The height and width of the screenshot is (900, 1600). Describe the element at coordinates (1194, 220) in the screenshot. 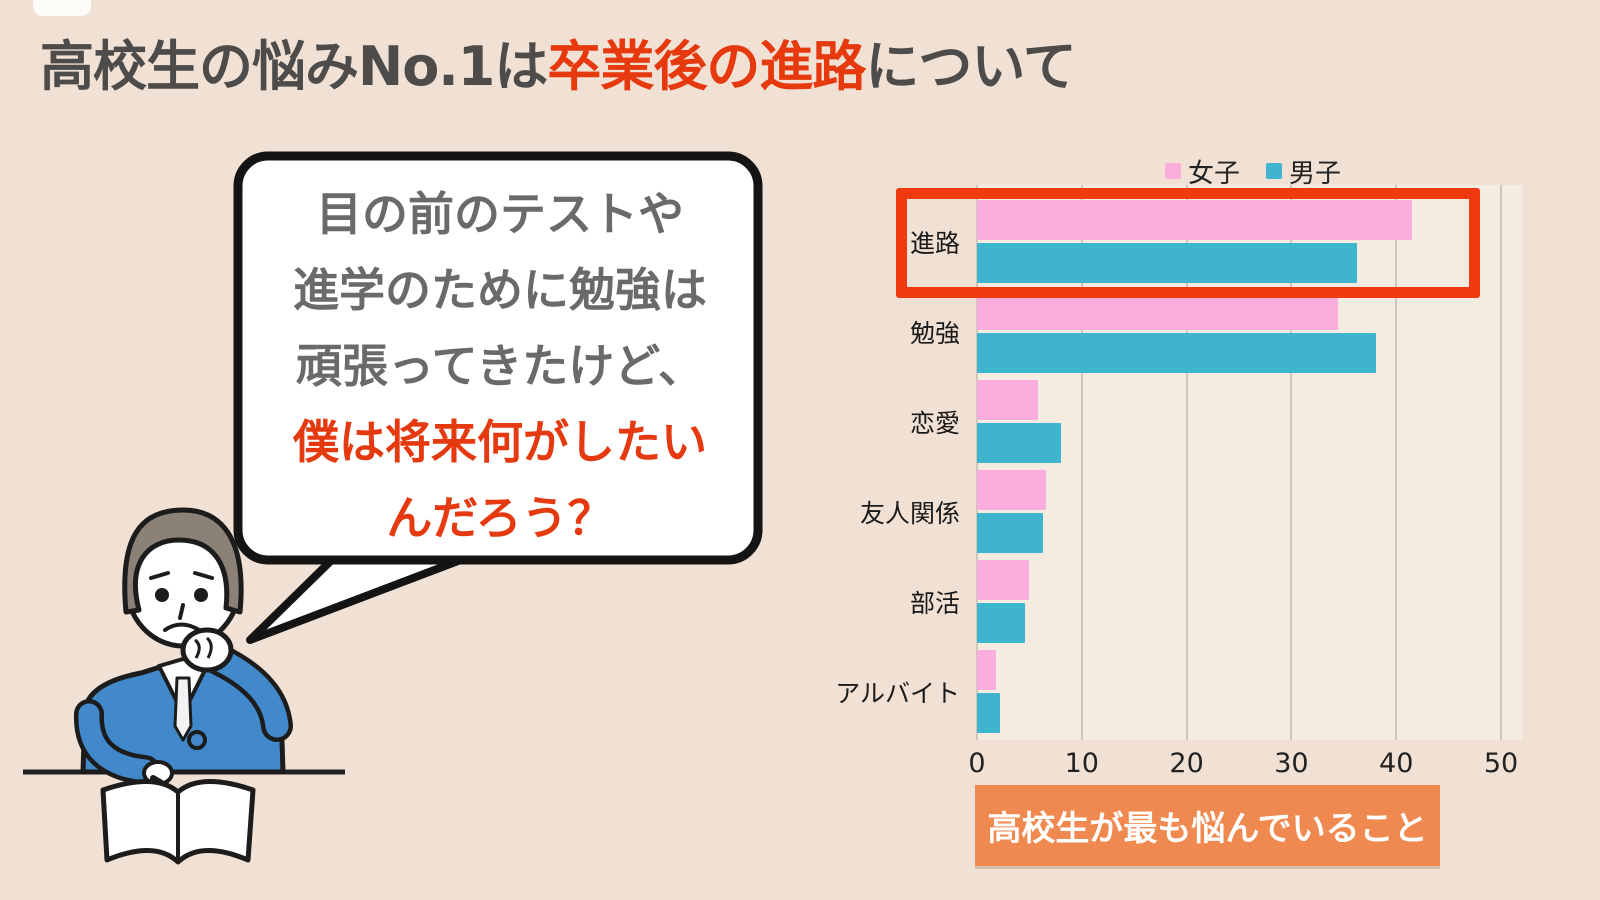

I see `bar-女子-進路` at that location.